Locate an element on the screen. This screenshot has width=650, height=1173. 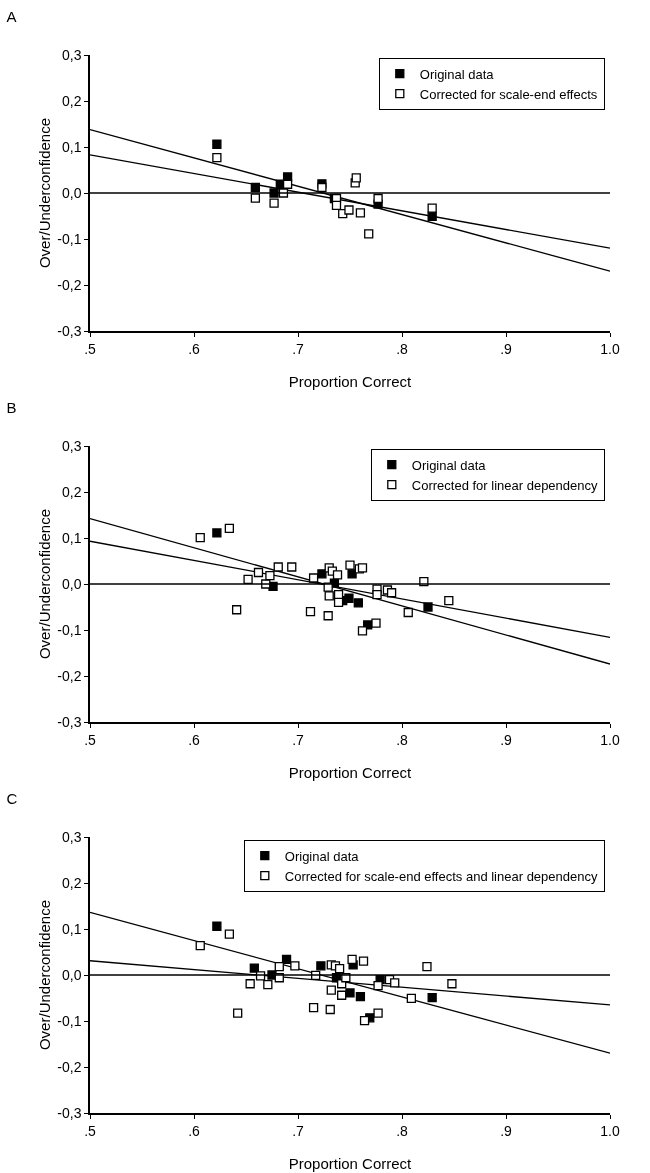
legend-label: Corrected for scale-end effects and linear dependency is located at coordinates (441, 876).